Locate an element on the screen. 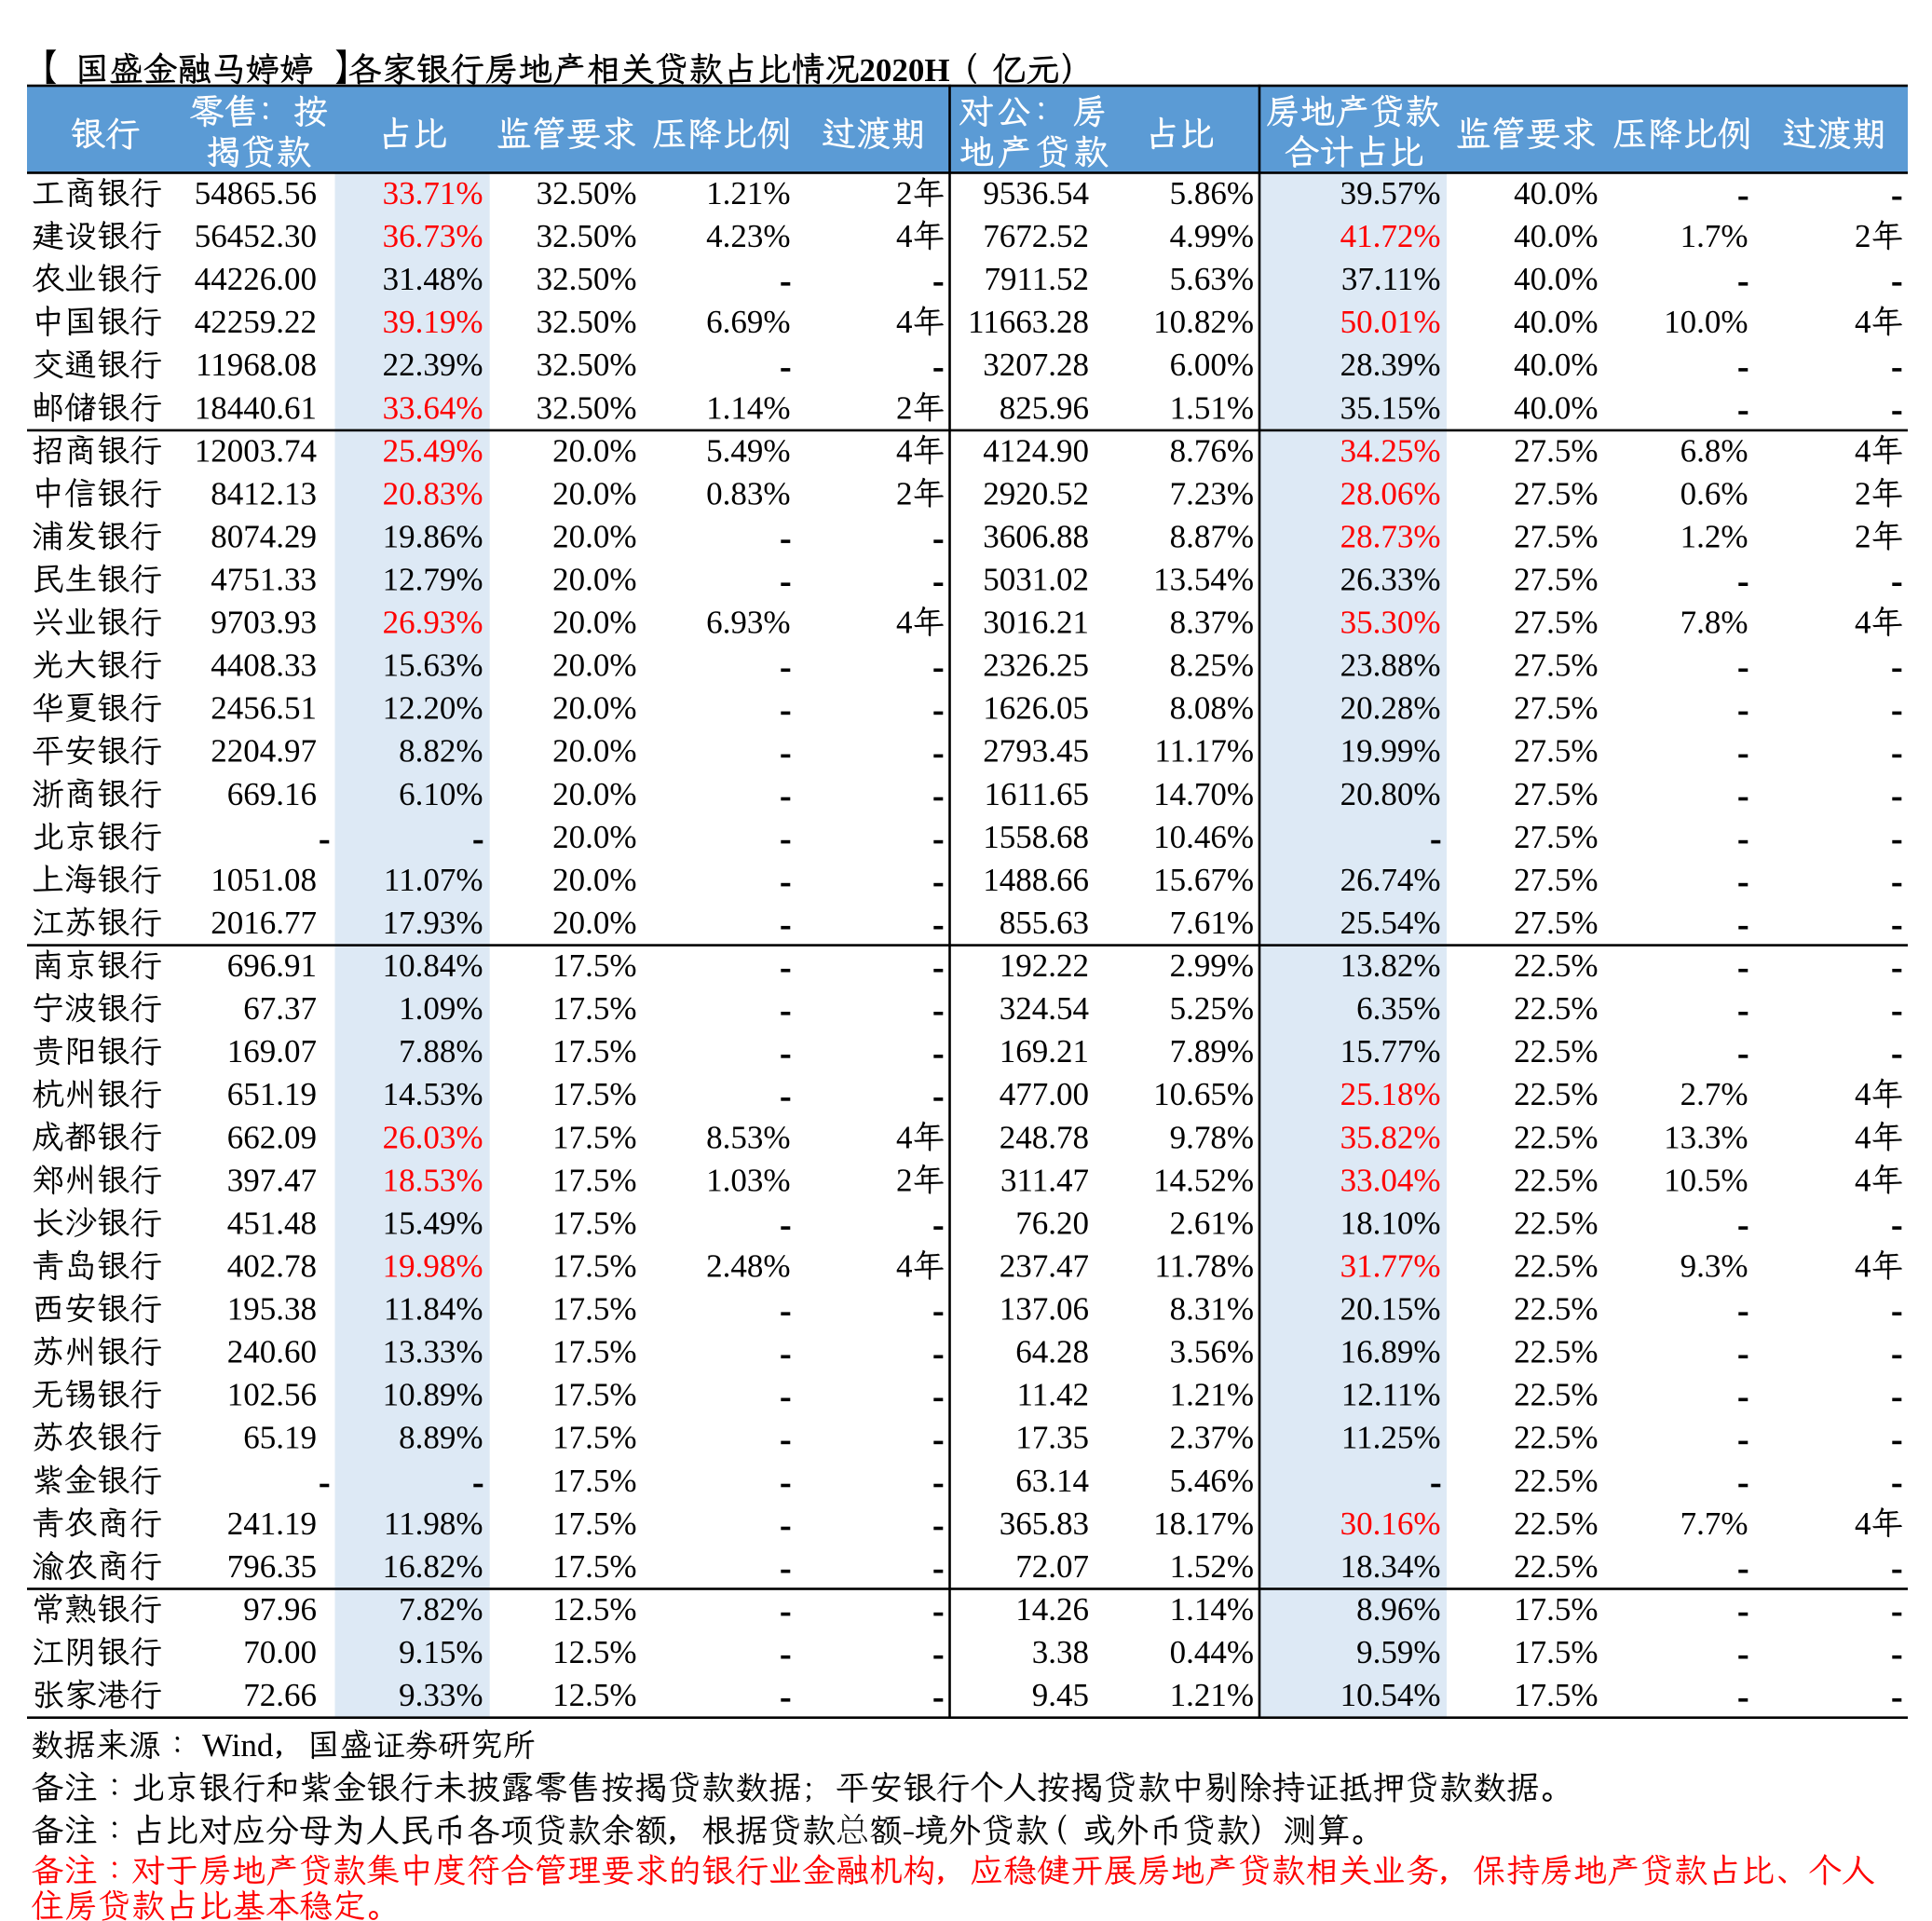  svg-text: 5.25% is located at coordinates (1212, 1008).